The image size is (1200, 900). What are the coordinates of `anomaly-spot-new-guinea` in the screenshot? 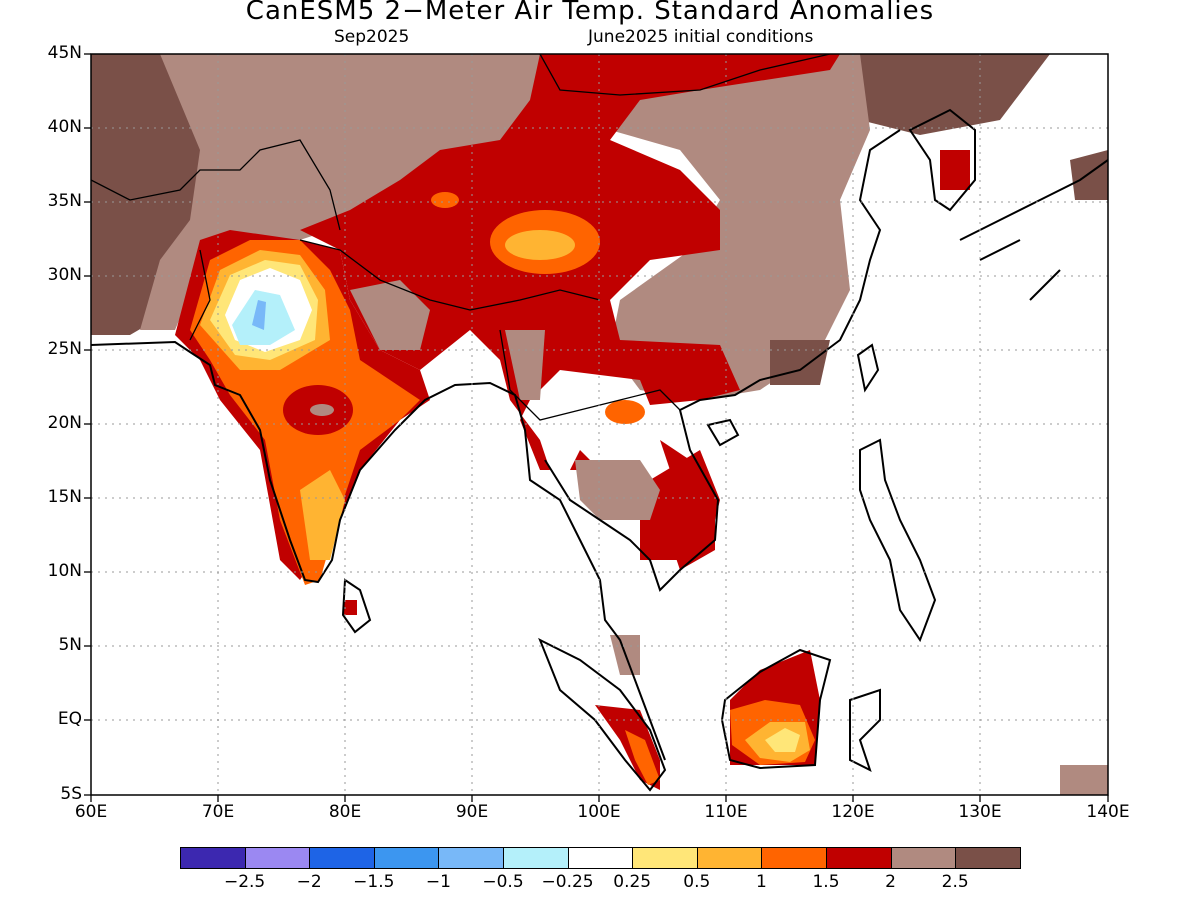 It's located at (1084, 780).